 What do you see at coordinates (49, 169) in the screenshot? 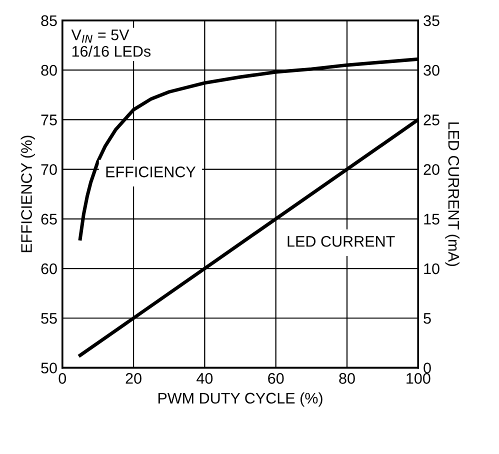
I see `y-tick-label: 70` at bounding box center [49, 169].